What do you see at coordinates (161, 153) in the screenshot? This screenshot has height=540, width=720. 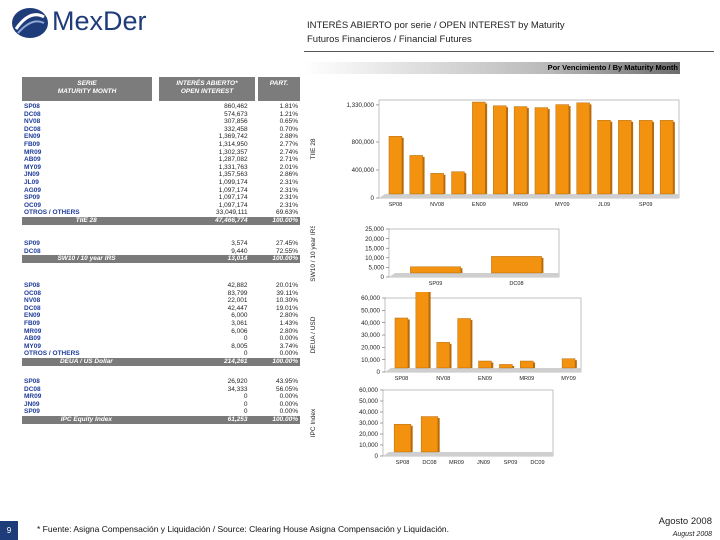 I see `table-row: MR09 1,302,357 2.74%` at bounding box center [161, 153].